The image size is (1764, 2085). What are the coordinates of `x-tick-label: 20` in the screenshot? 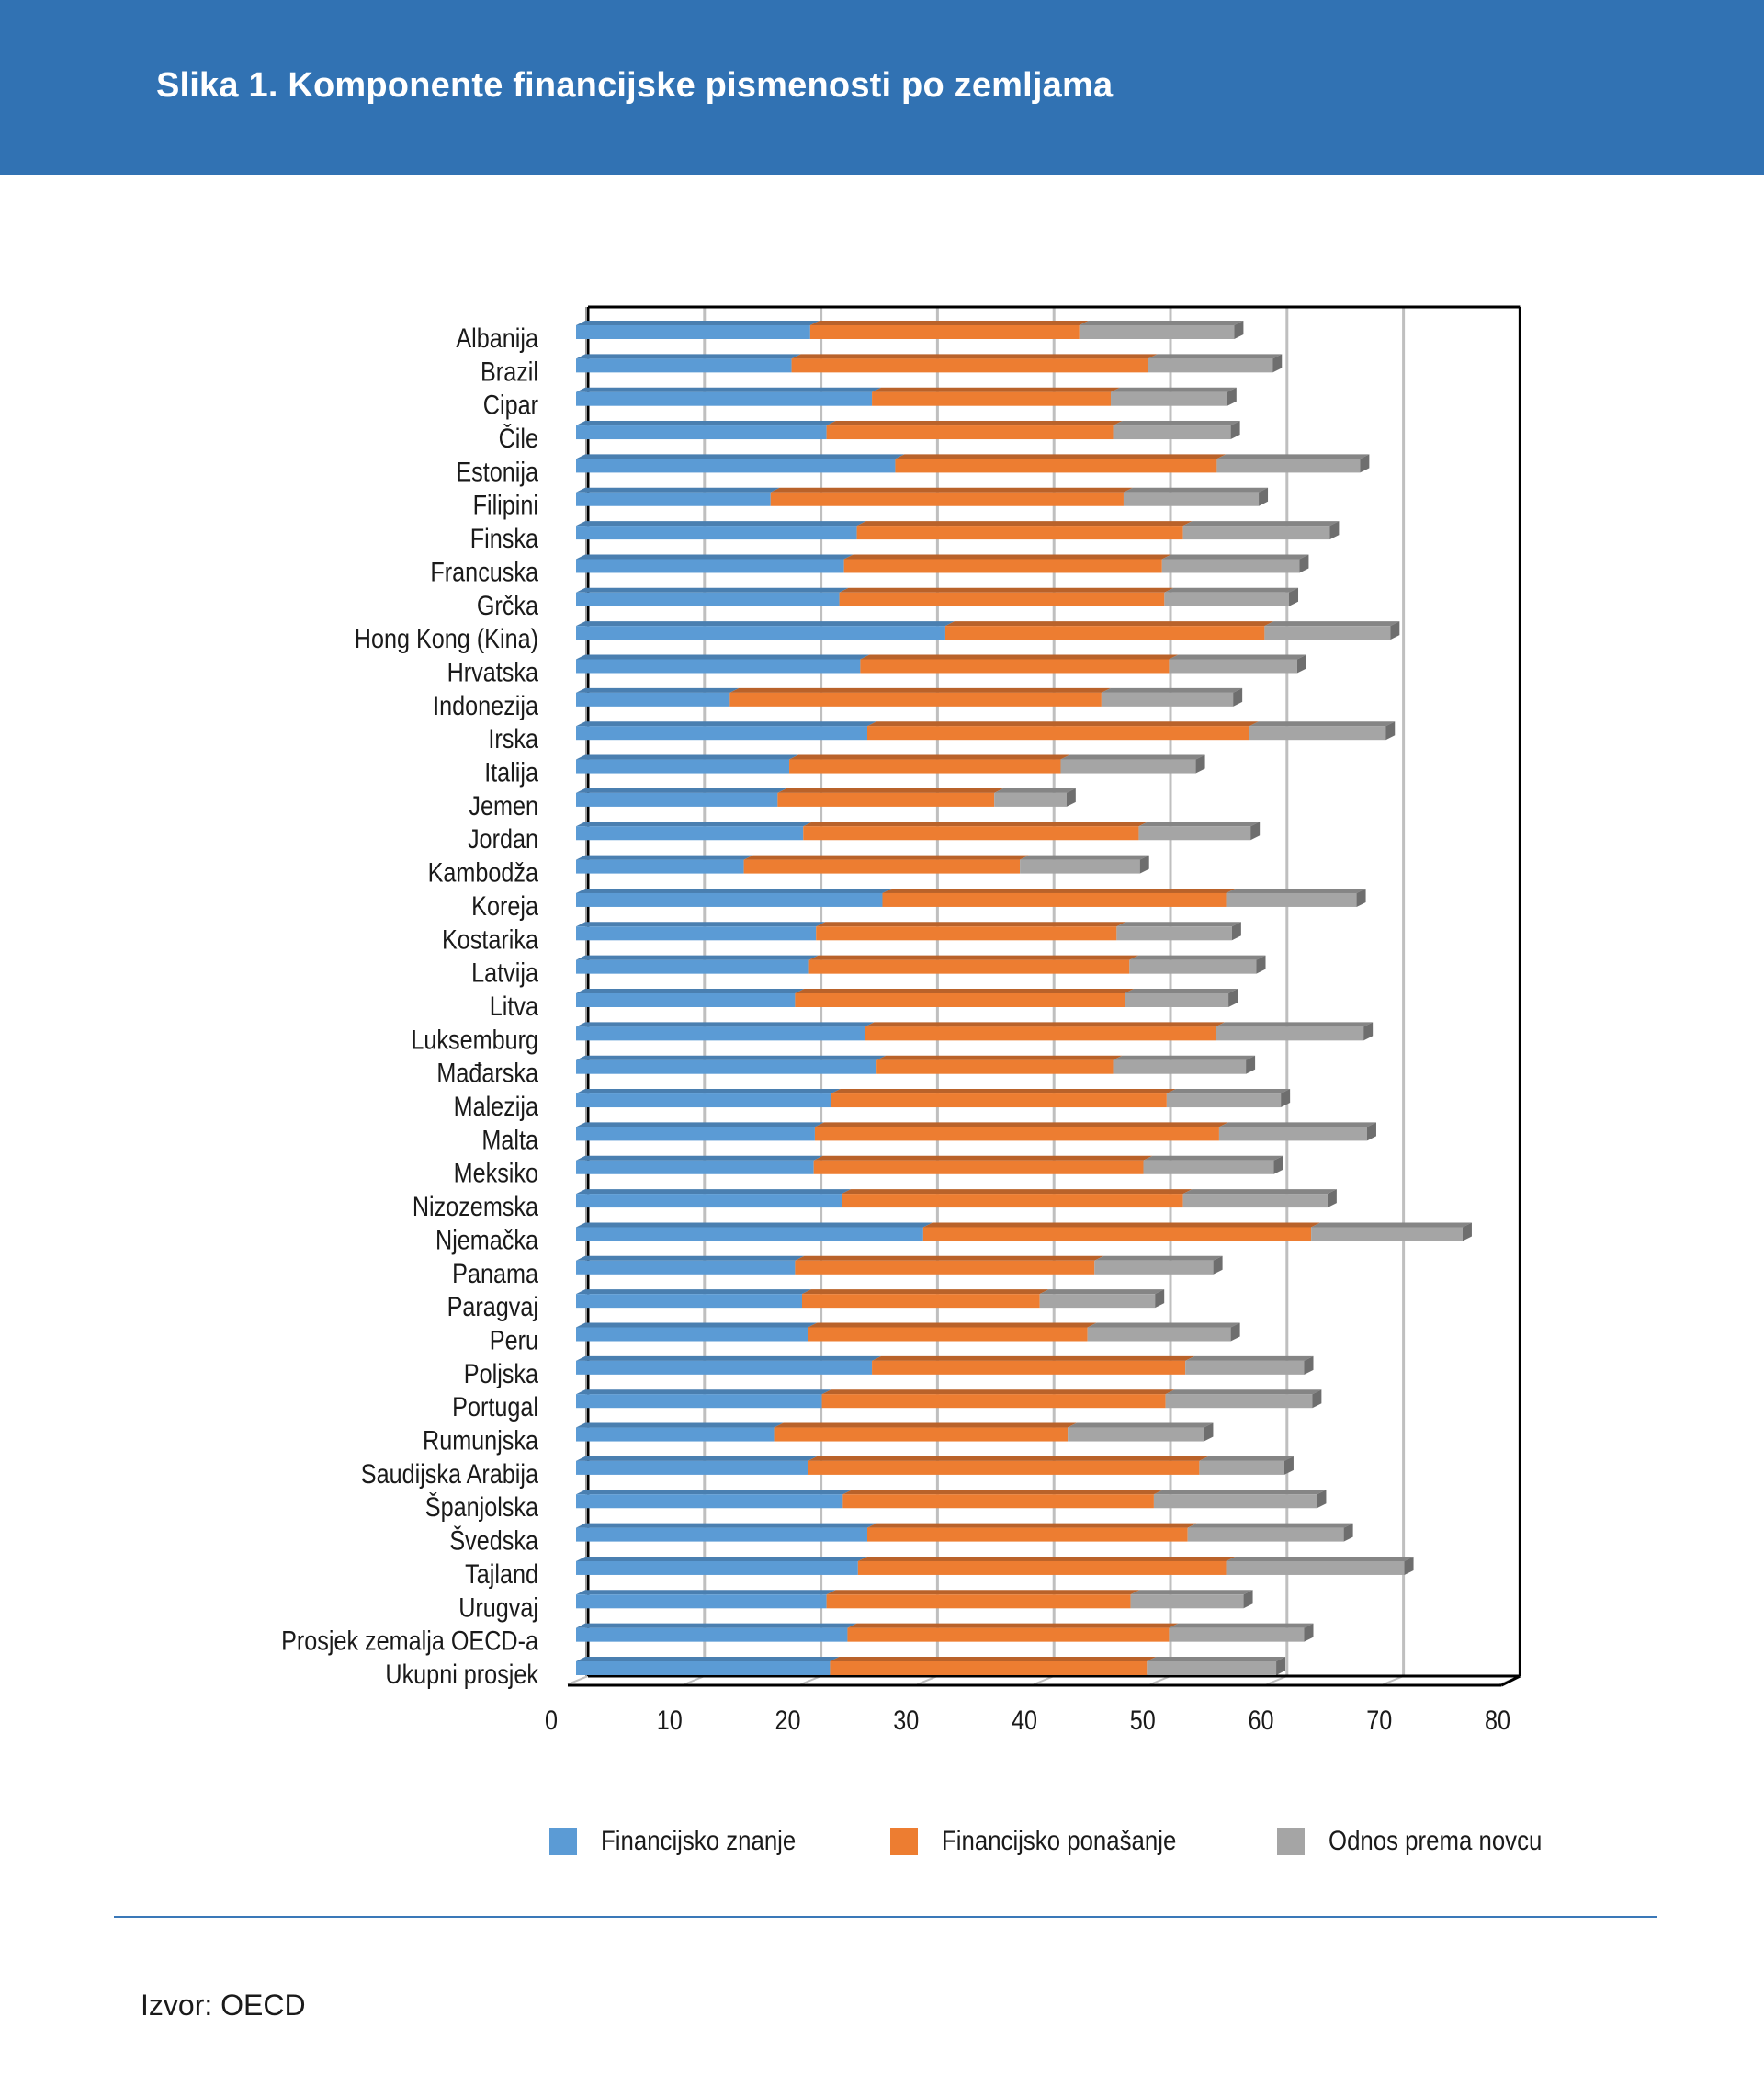 It's located at (787, 1721).